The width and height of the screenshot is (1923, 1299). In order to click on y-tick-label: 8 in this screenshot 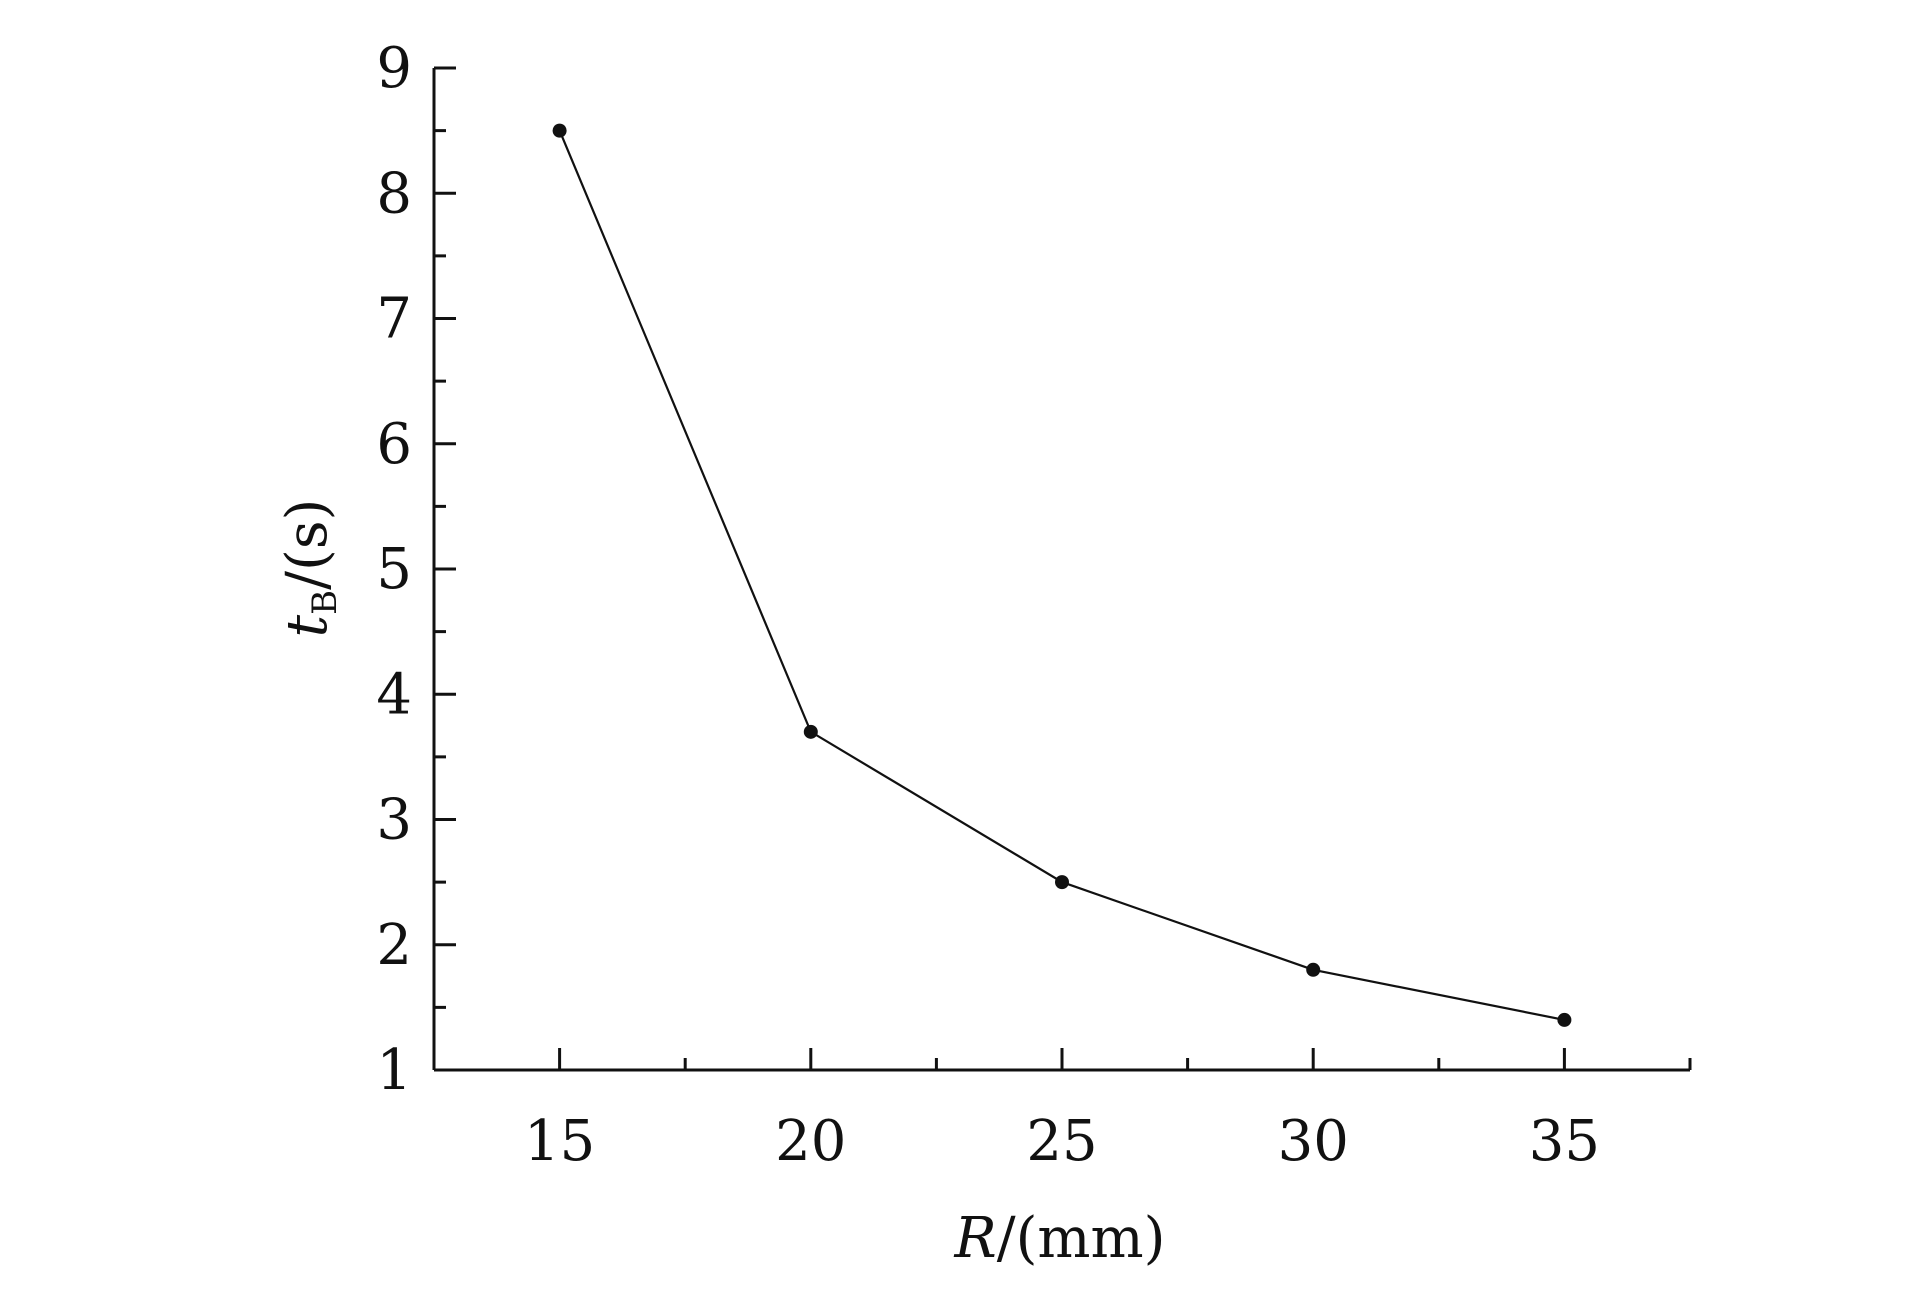, I will do `click(394, 193)`.